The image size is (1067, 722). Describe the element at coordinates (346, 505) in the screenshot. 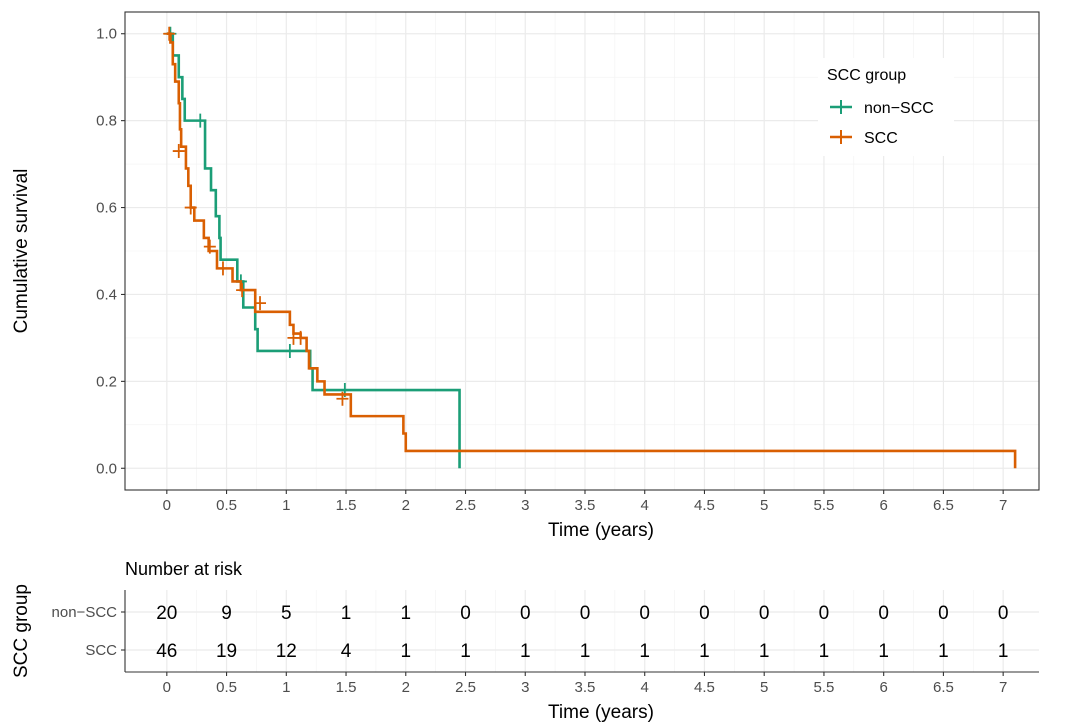

I see `km-x-tick-label: 1.5` at that location.